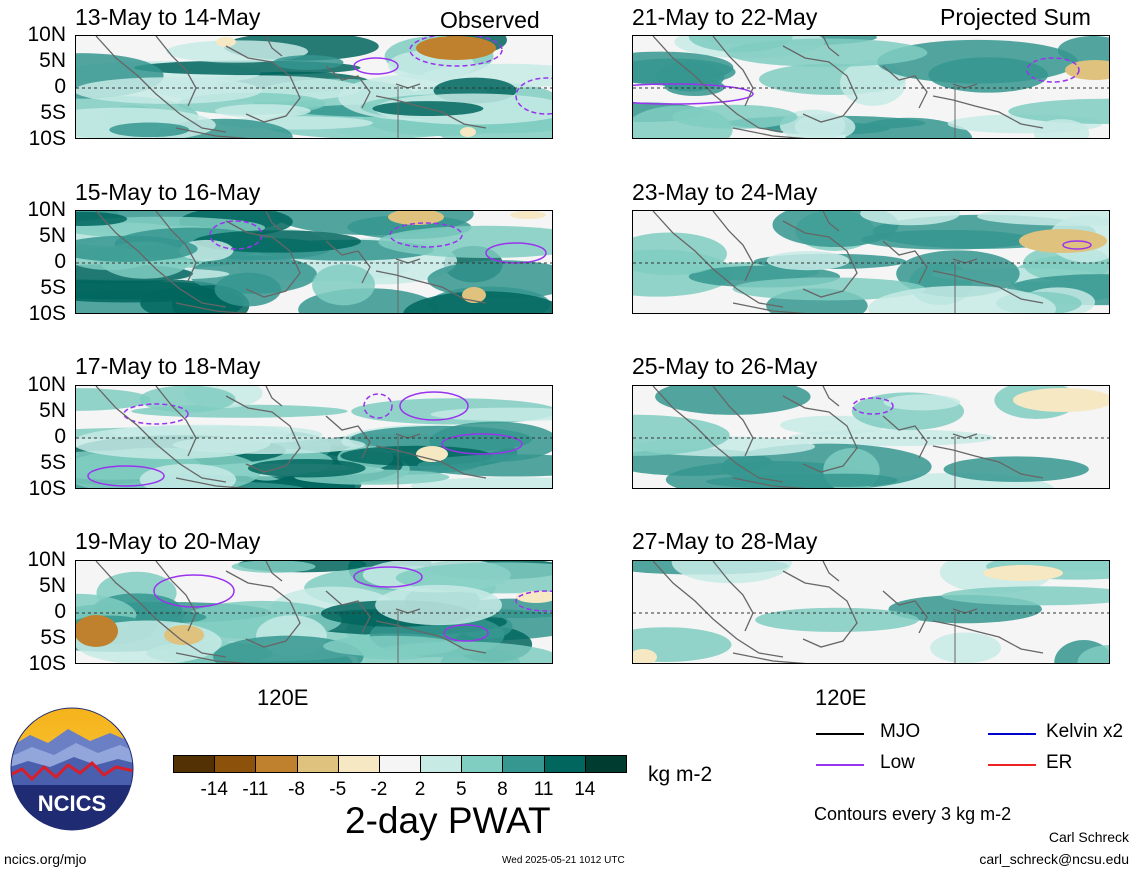  What do you see at coordinates (1054, 859) in the screenshot?
I see `author-email: carl_schreck@ncsu.edu` at bounding box center [1054, 859].